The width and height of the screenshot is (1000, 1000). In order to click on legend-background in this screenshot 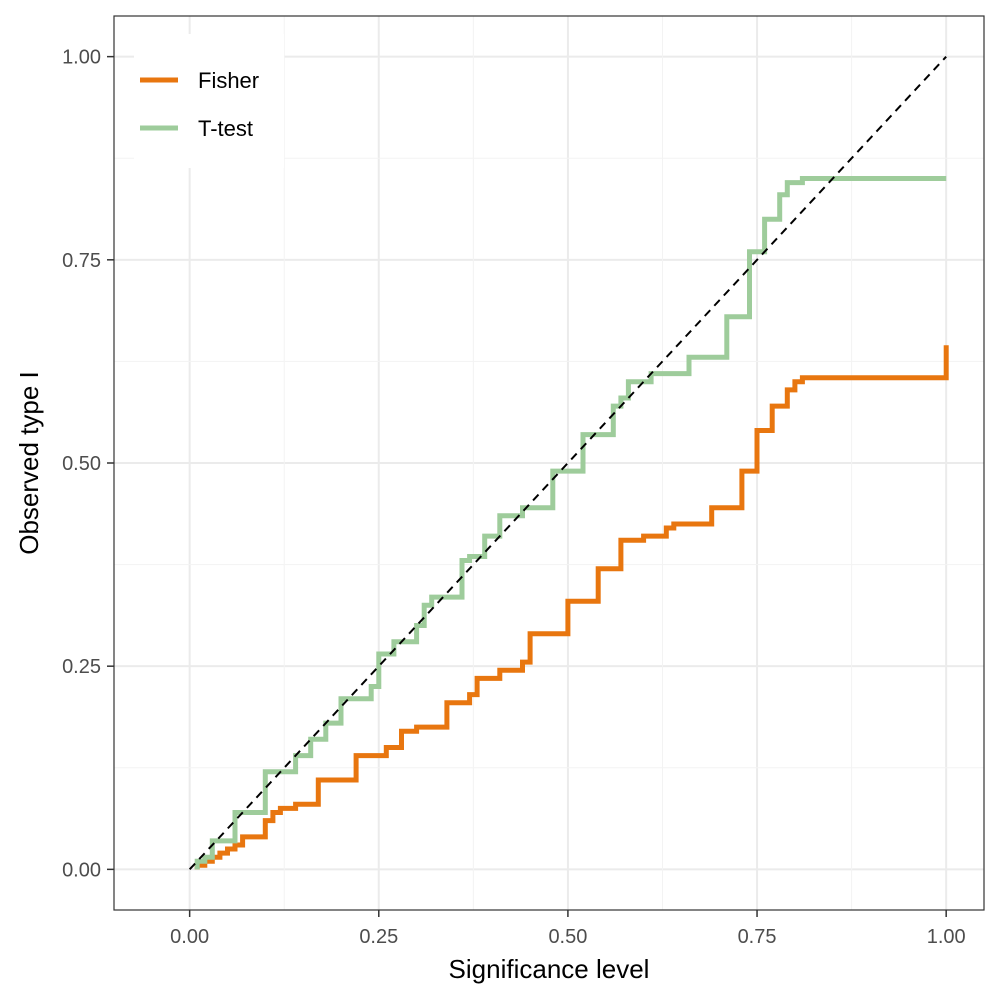, I will do `click(209, 101)`.